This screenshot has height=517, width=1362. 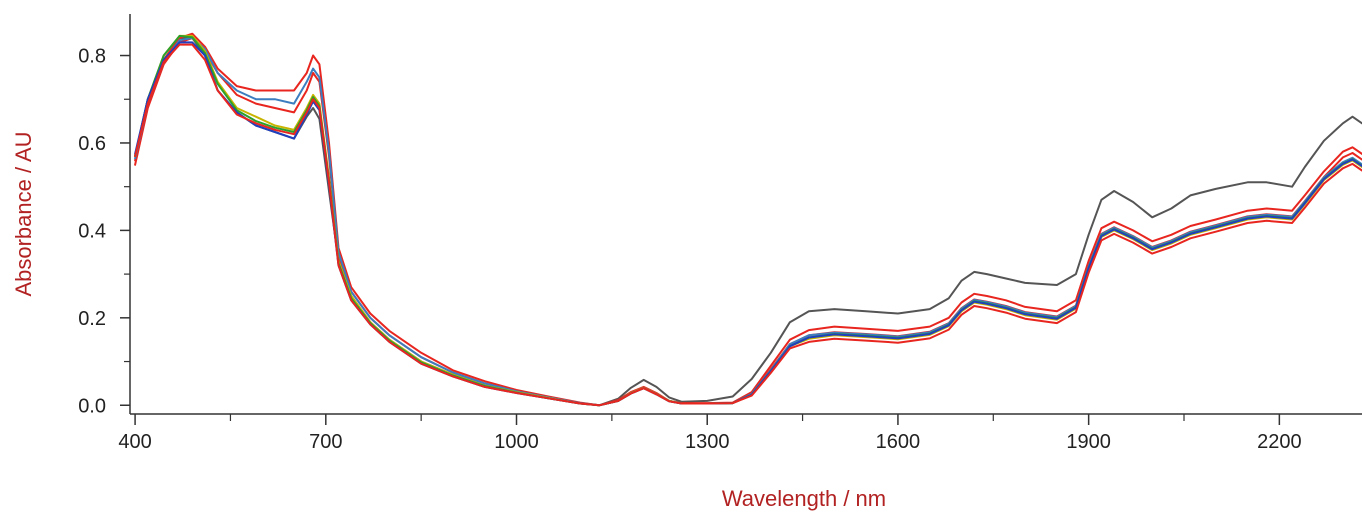 What do you see at coordinates (134, 442) in the screenshot?
I see `x-tick-label: 400` at bounding box center [134, 442].